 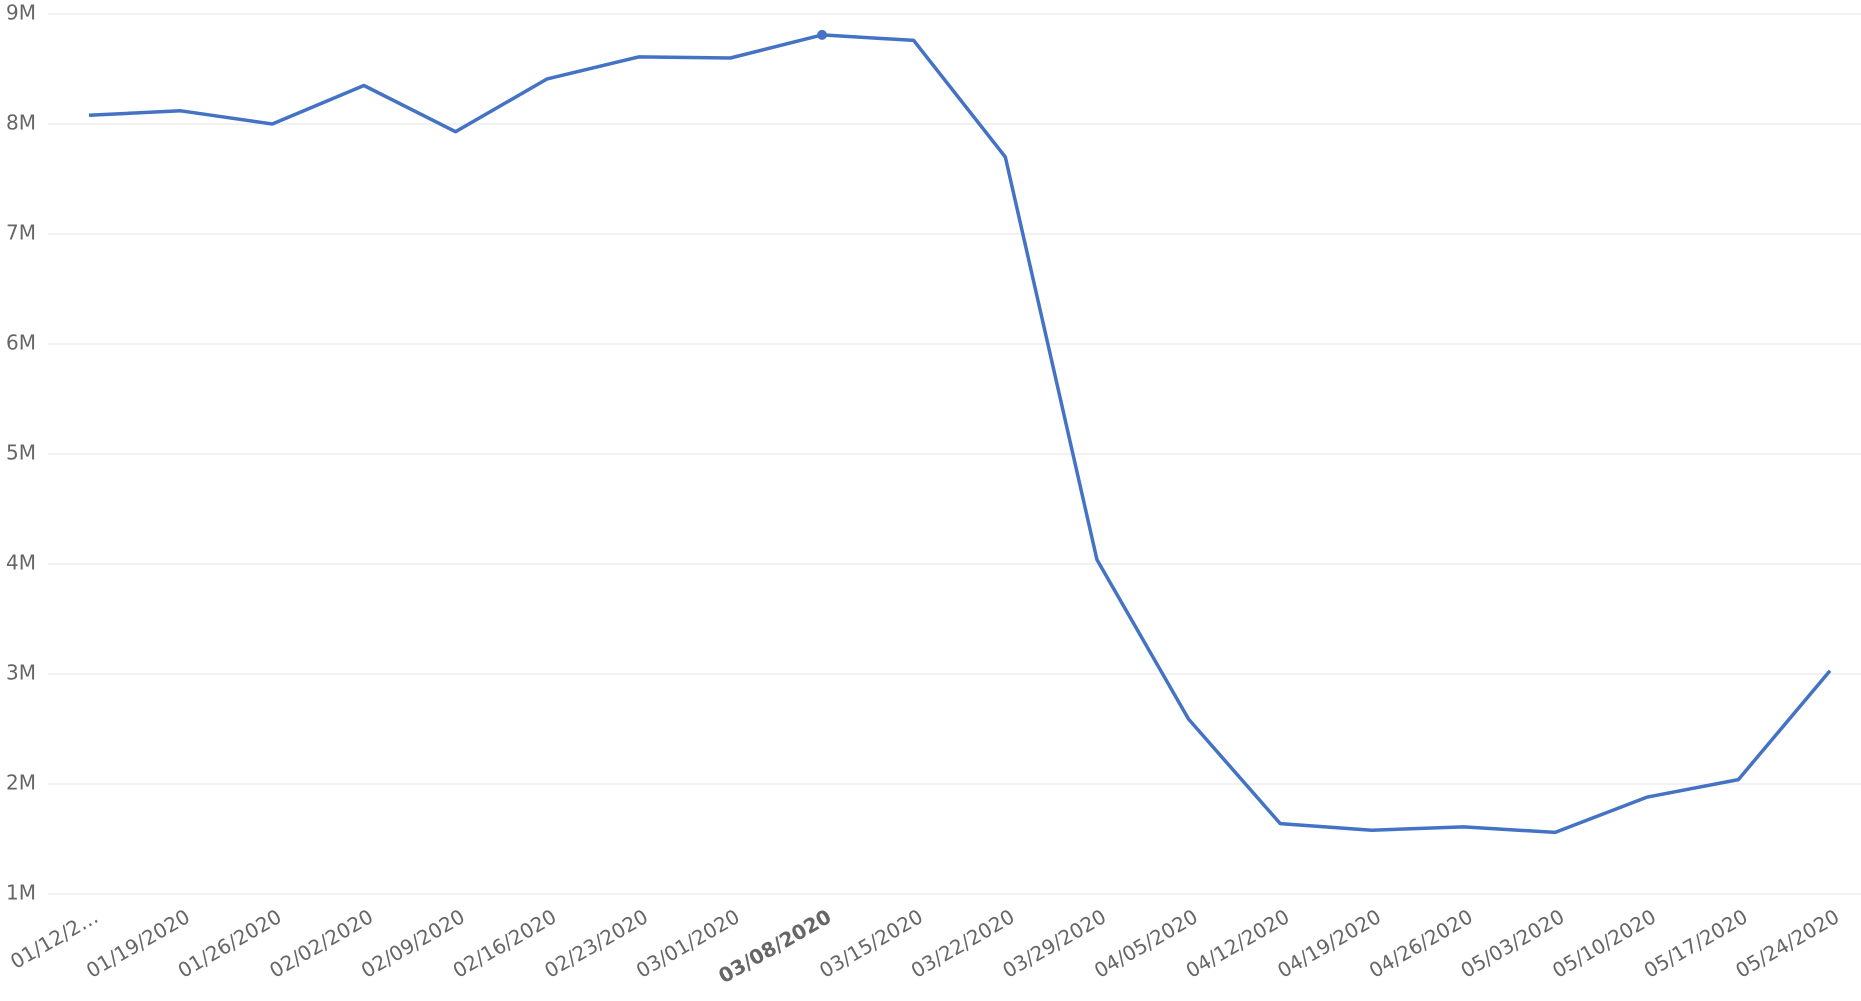 I want to click on x-tick-label: 04/26/2020, so click(x=1421, y=943).